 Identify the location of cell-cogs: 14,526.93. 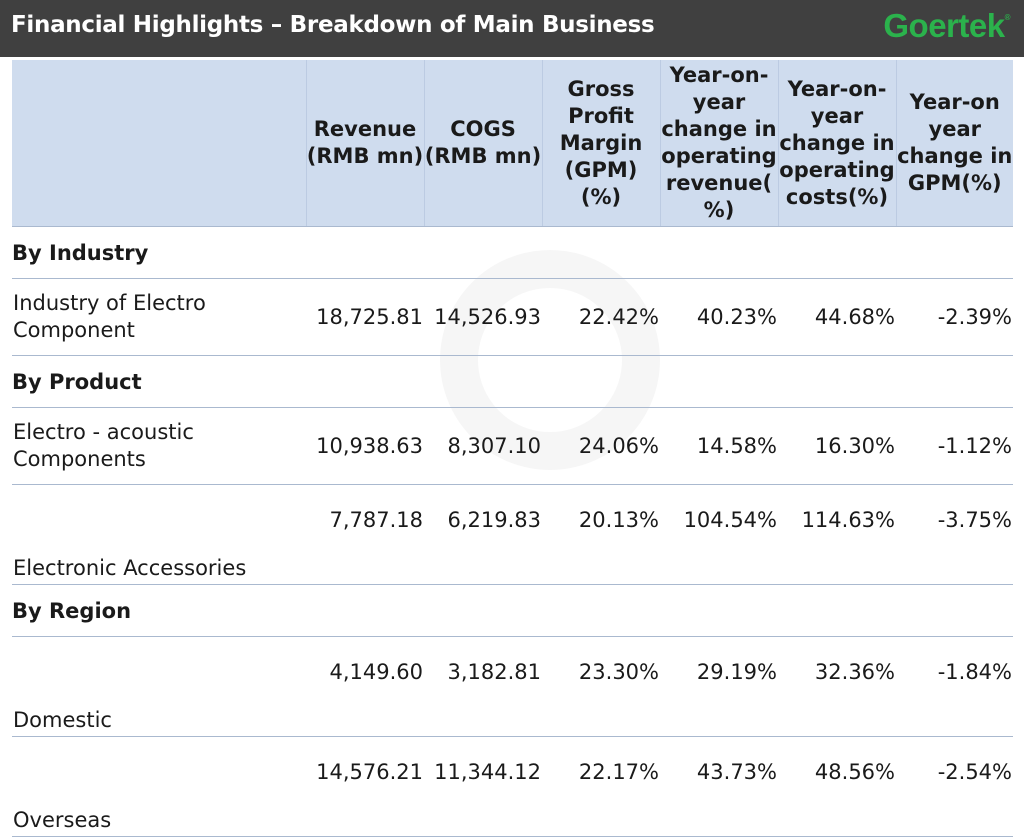
(483, 317).